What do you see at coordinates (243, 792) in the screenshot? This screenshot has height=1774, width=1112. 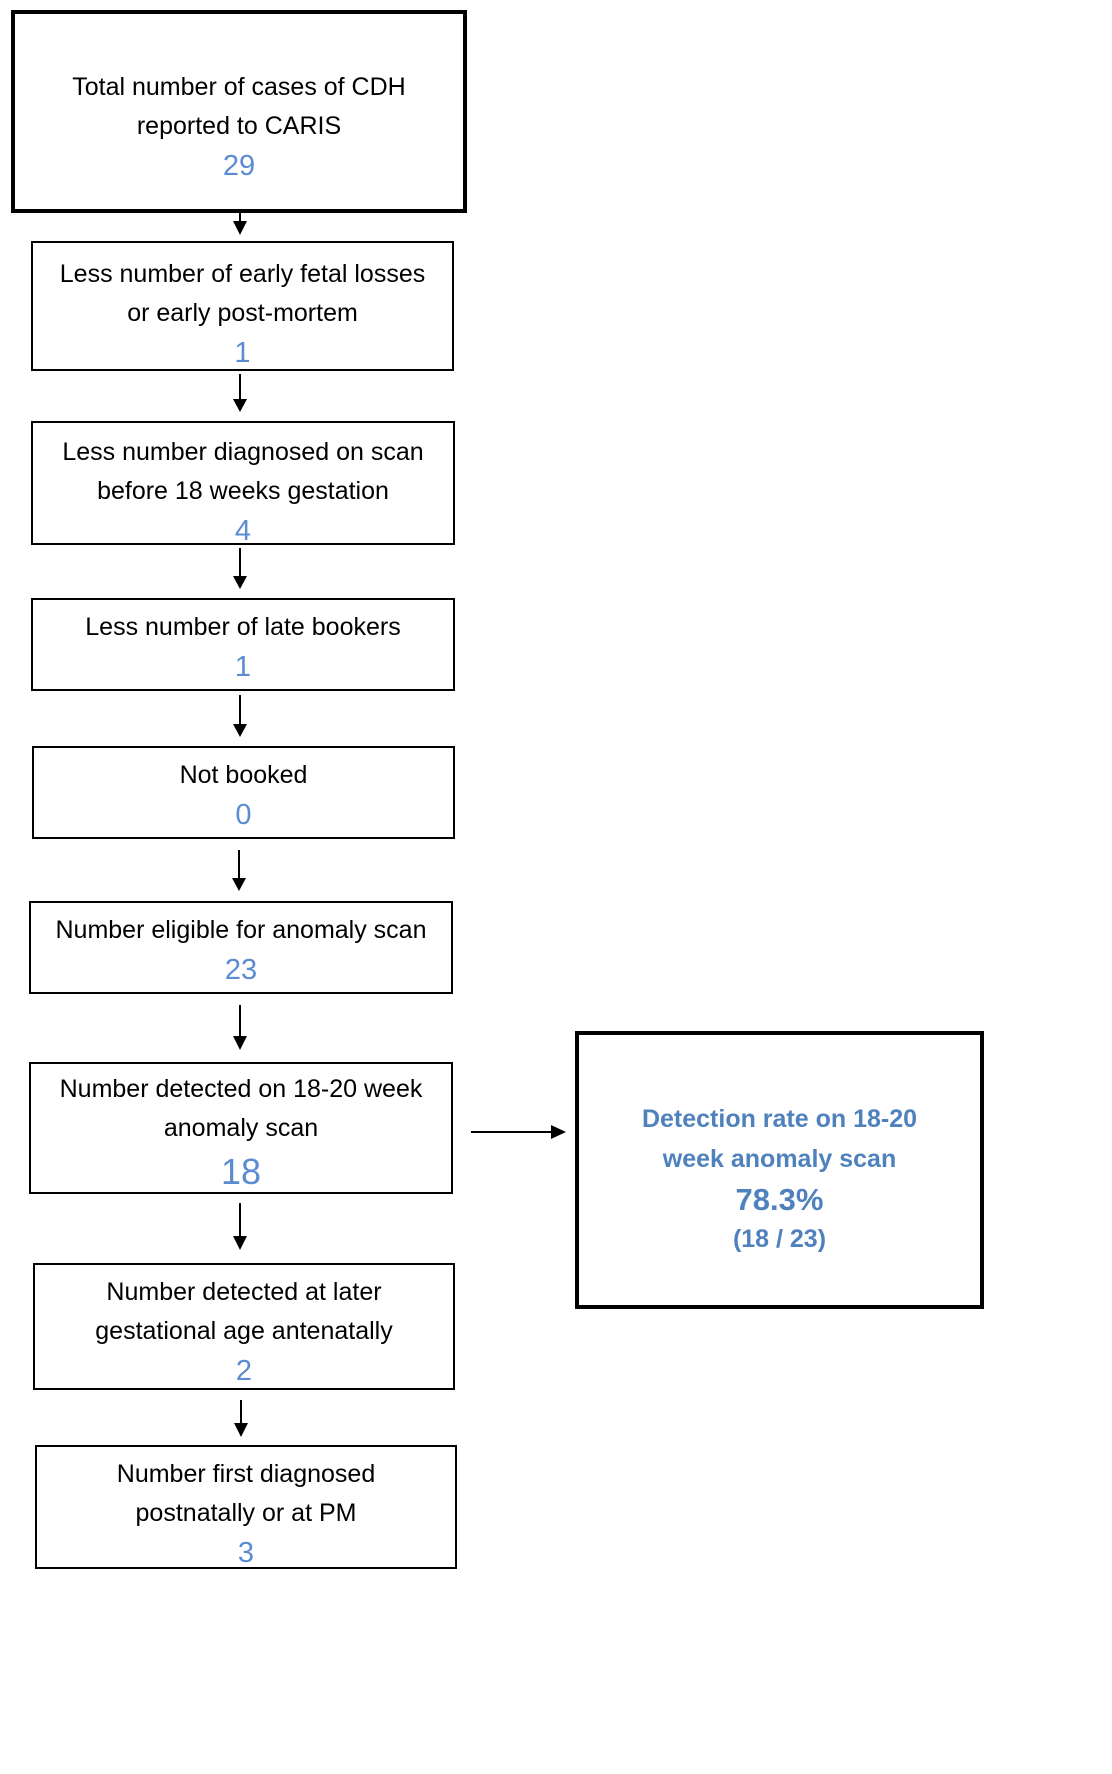 I see `flow-box-not-booked: Not booked 0` at bounding box center [243, 792].